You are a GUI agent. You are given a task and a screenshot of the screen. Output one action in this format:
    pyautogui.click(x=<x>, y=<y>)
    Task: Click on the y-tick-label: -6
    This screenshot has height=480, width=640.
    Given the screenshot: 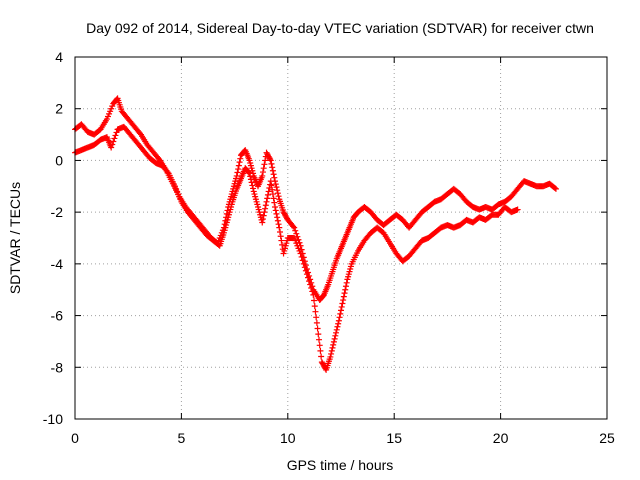 What is the action you would take?
    pyautogui.click(x=57, y=316)
    